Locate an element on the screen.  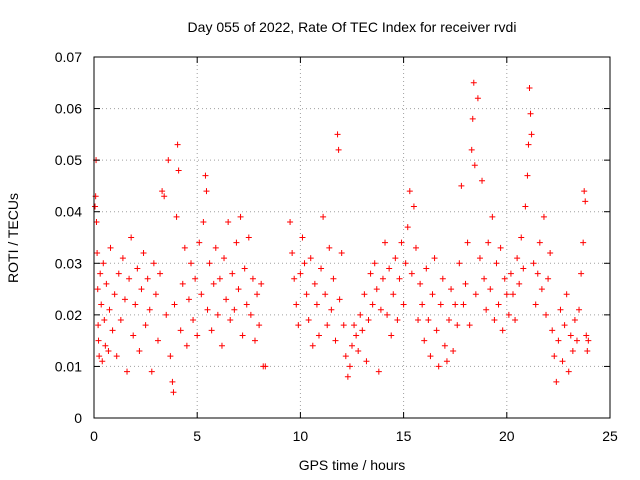
y-tick-label: 0.06 is located at coordinates (68, 109).